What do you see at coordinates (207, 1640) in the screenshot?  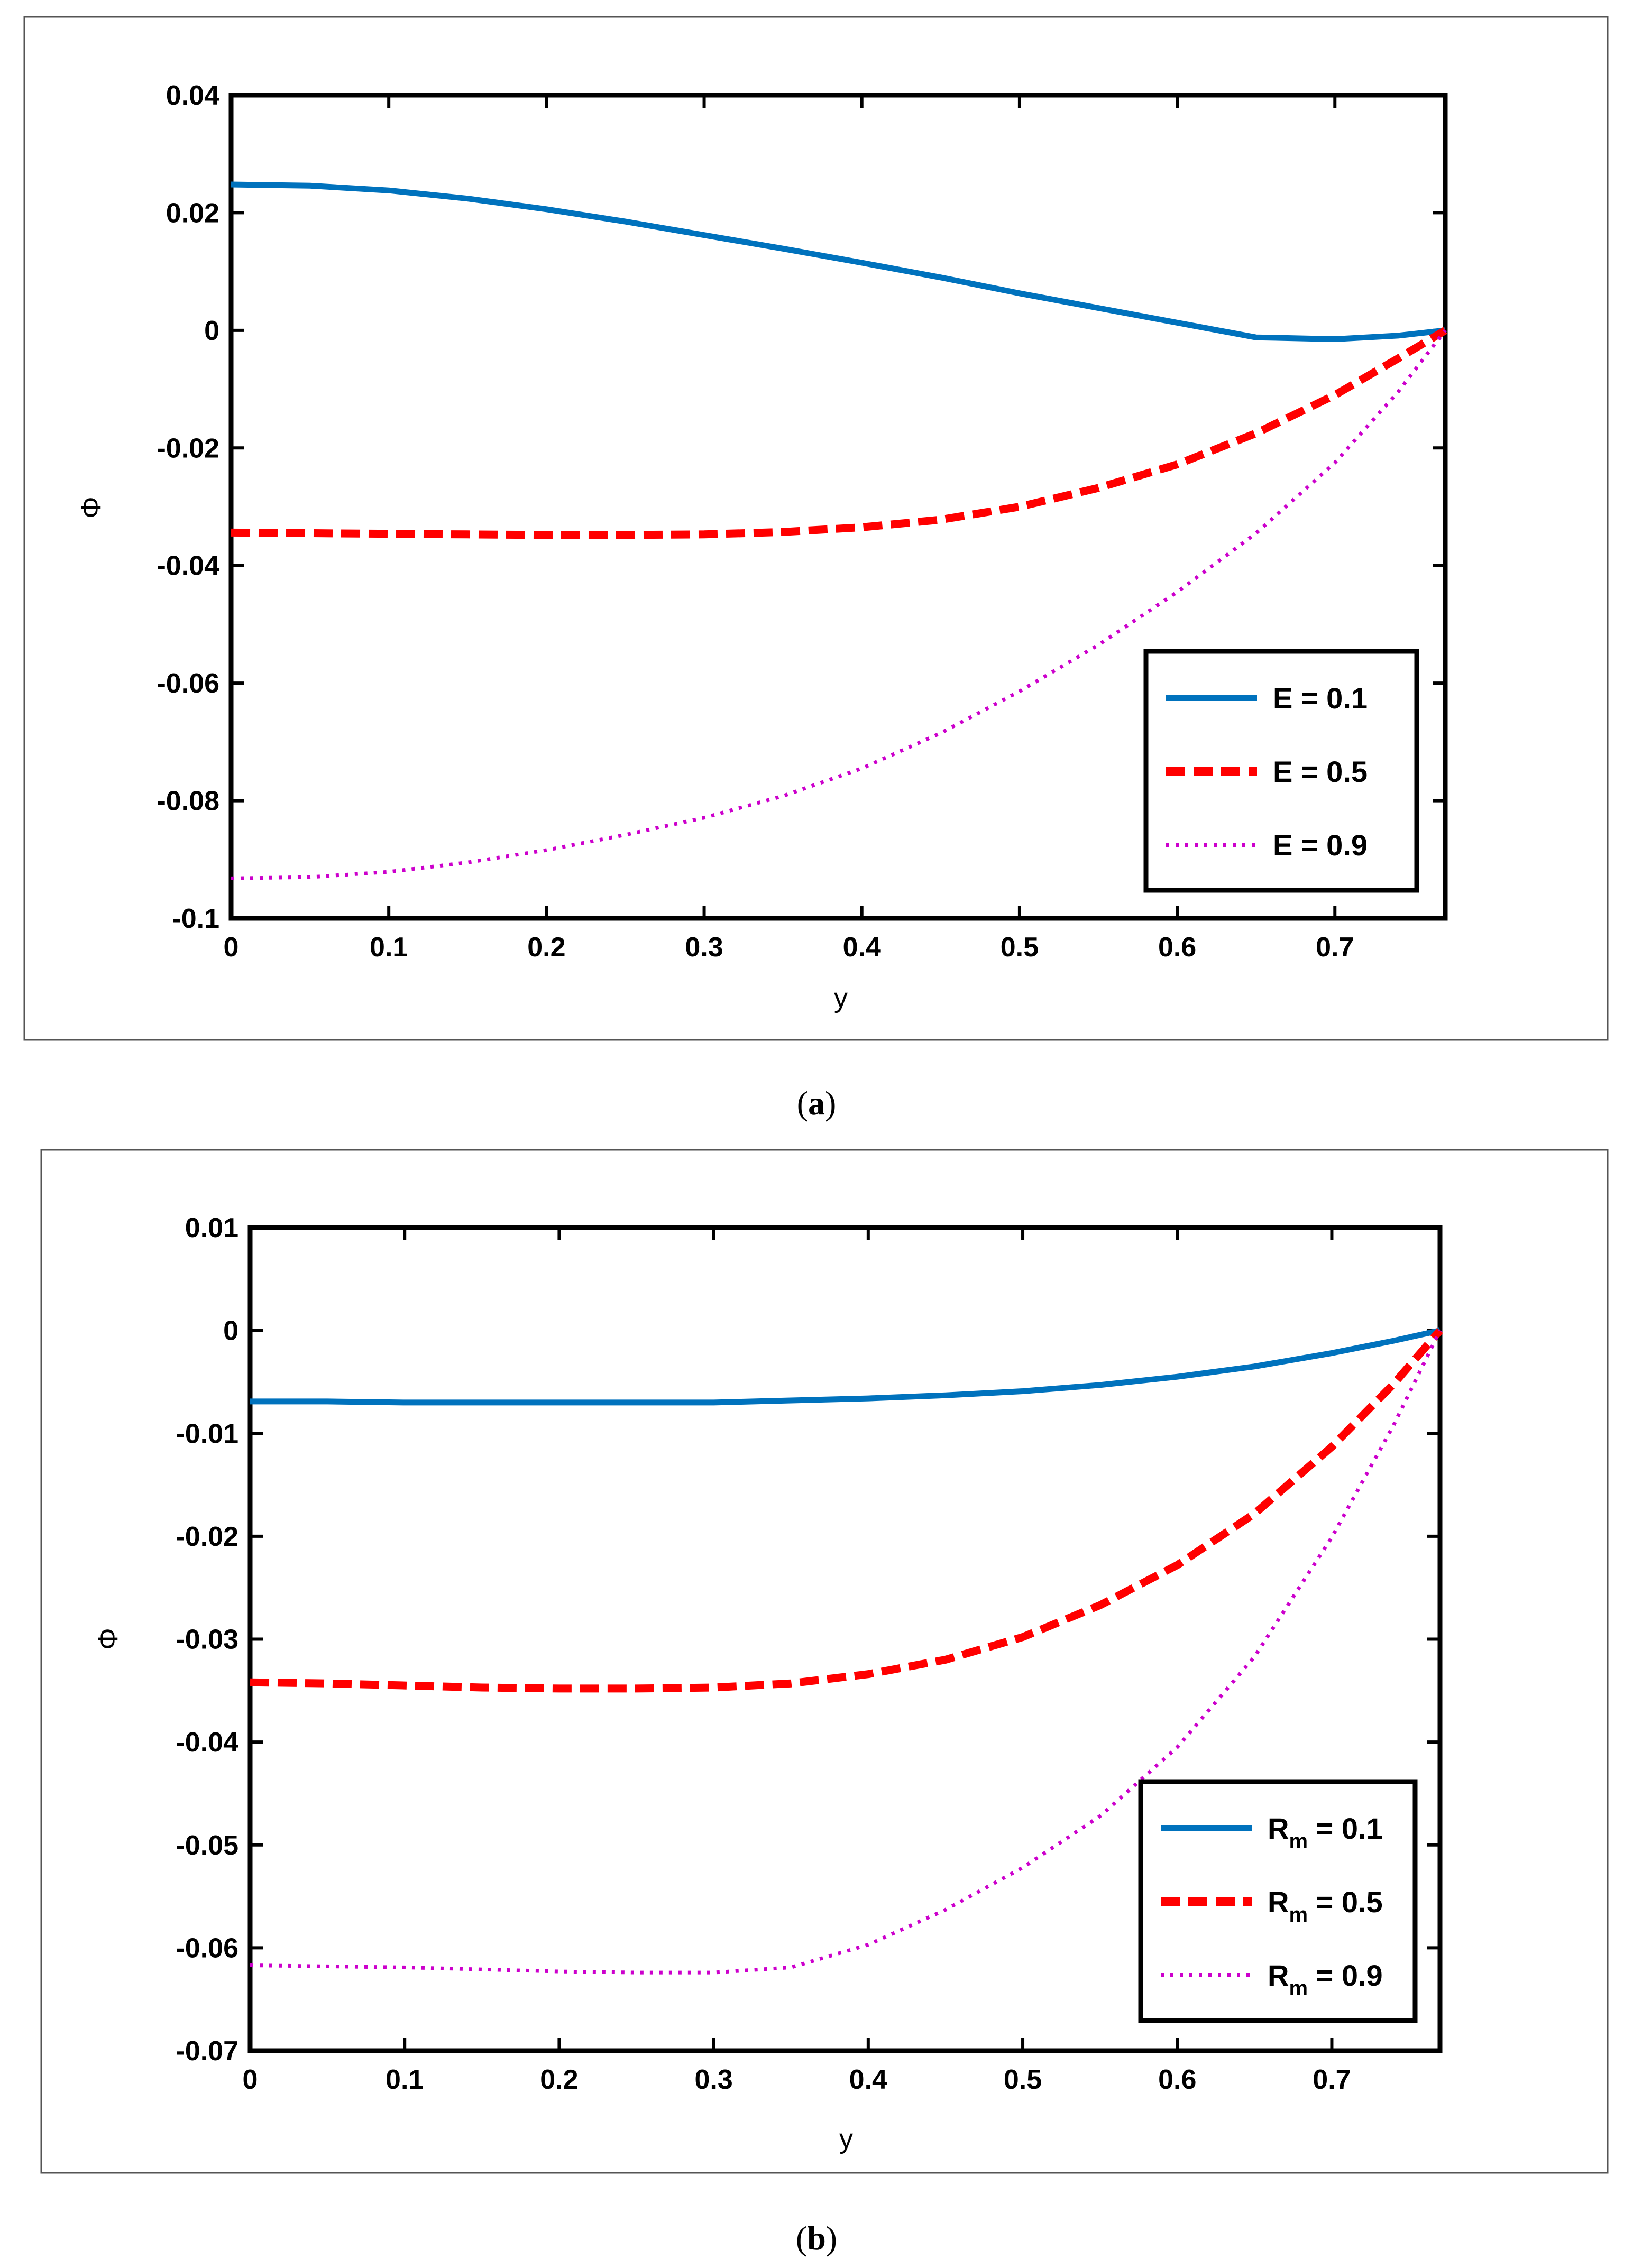 I see `y-tick-label: -0.03` at bounding box center [207, 1640].